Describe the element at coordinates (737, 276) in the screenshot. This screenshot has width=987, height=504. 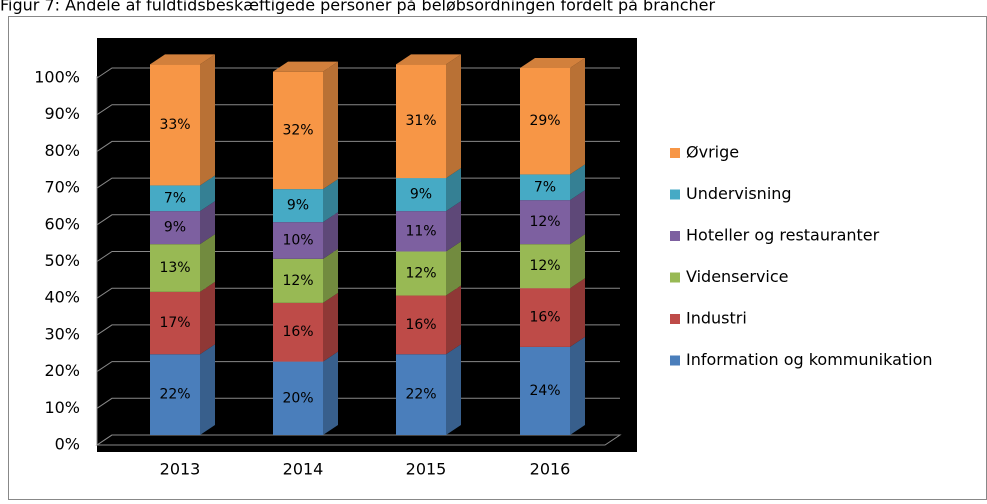
I see `legend-label: Videnservice` at that location.